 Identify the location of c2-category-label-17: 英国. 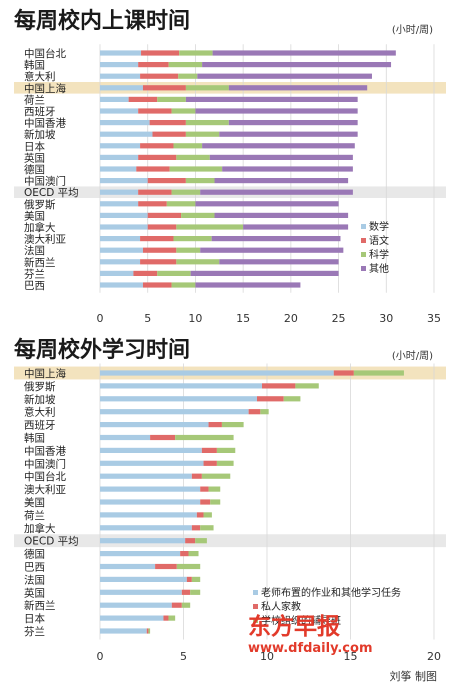
(34, 592).